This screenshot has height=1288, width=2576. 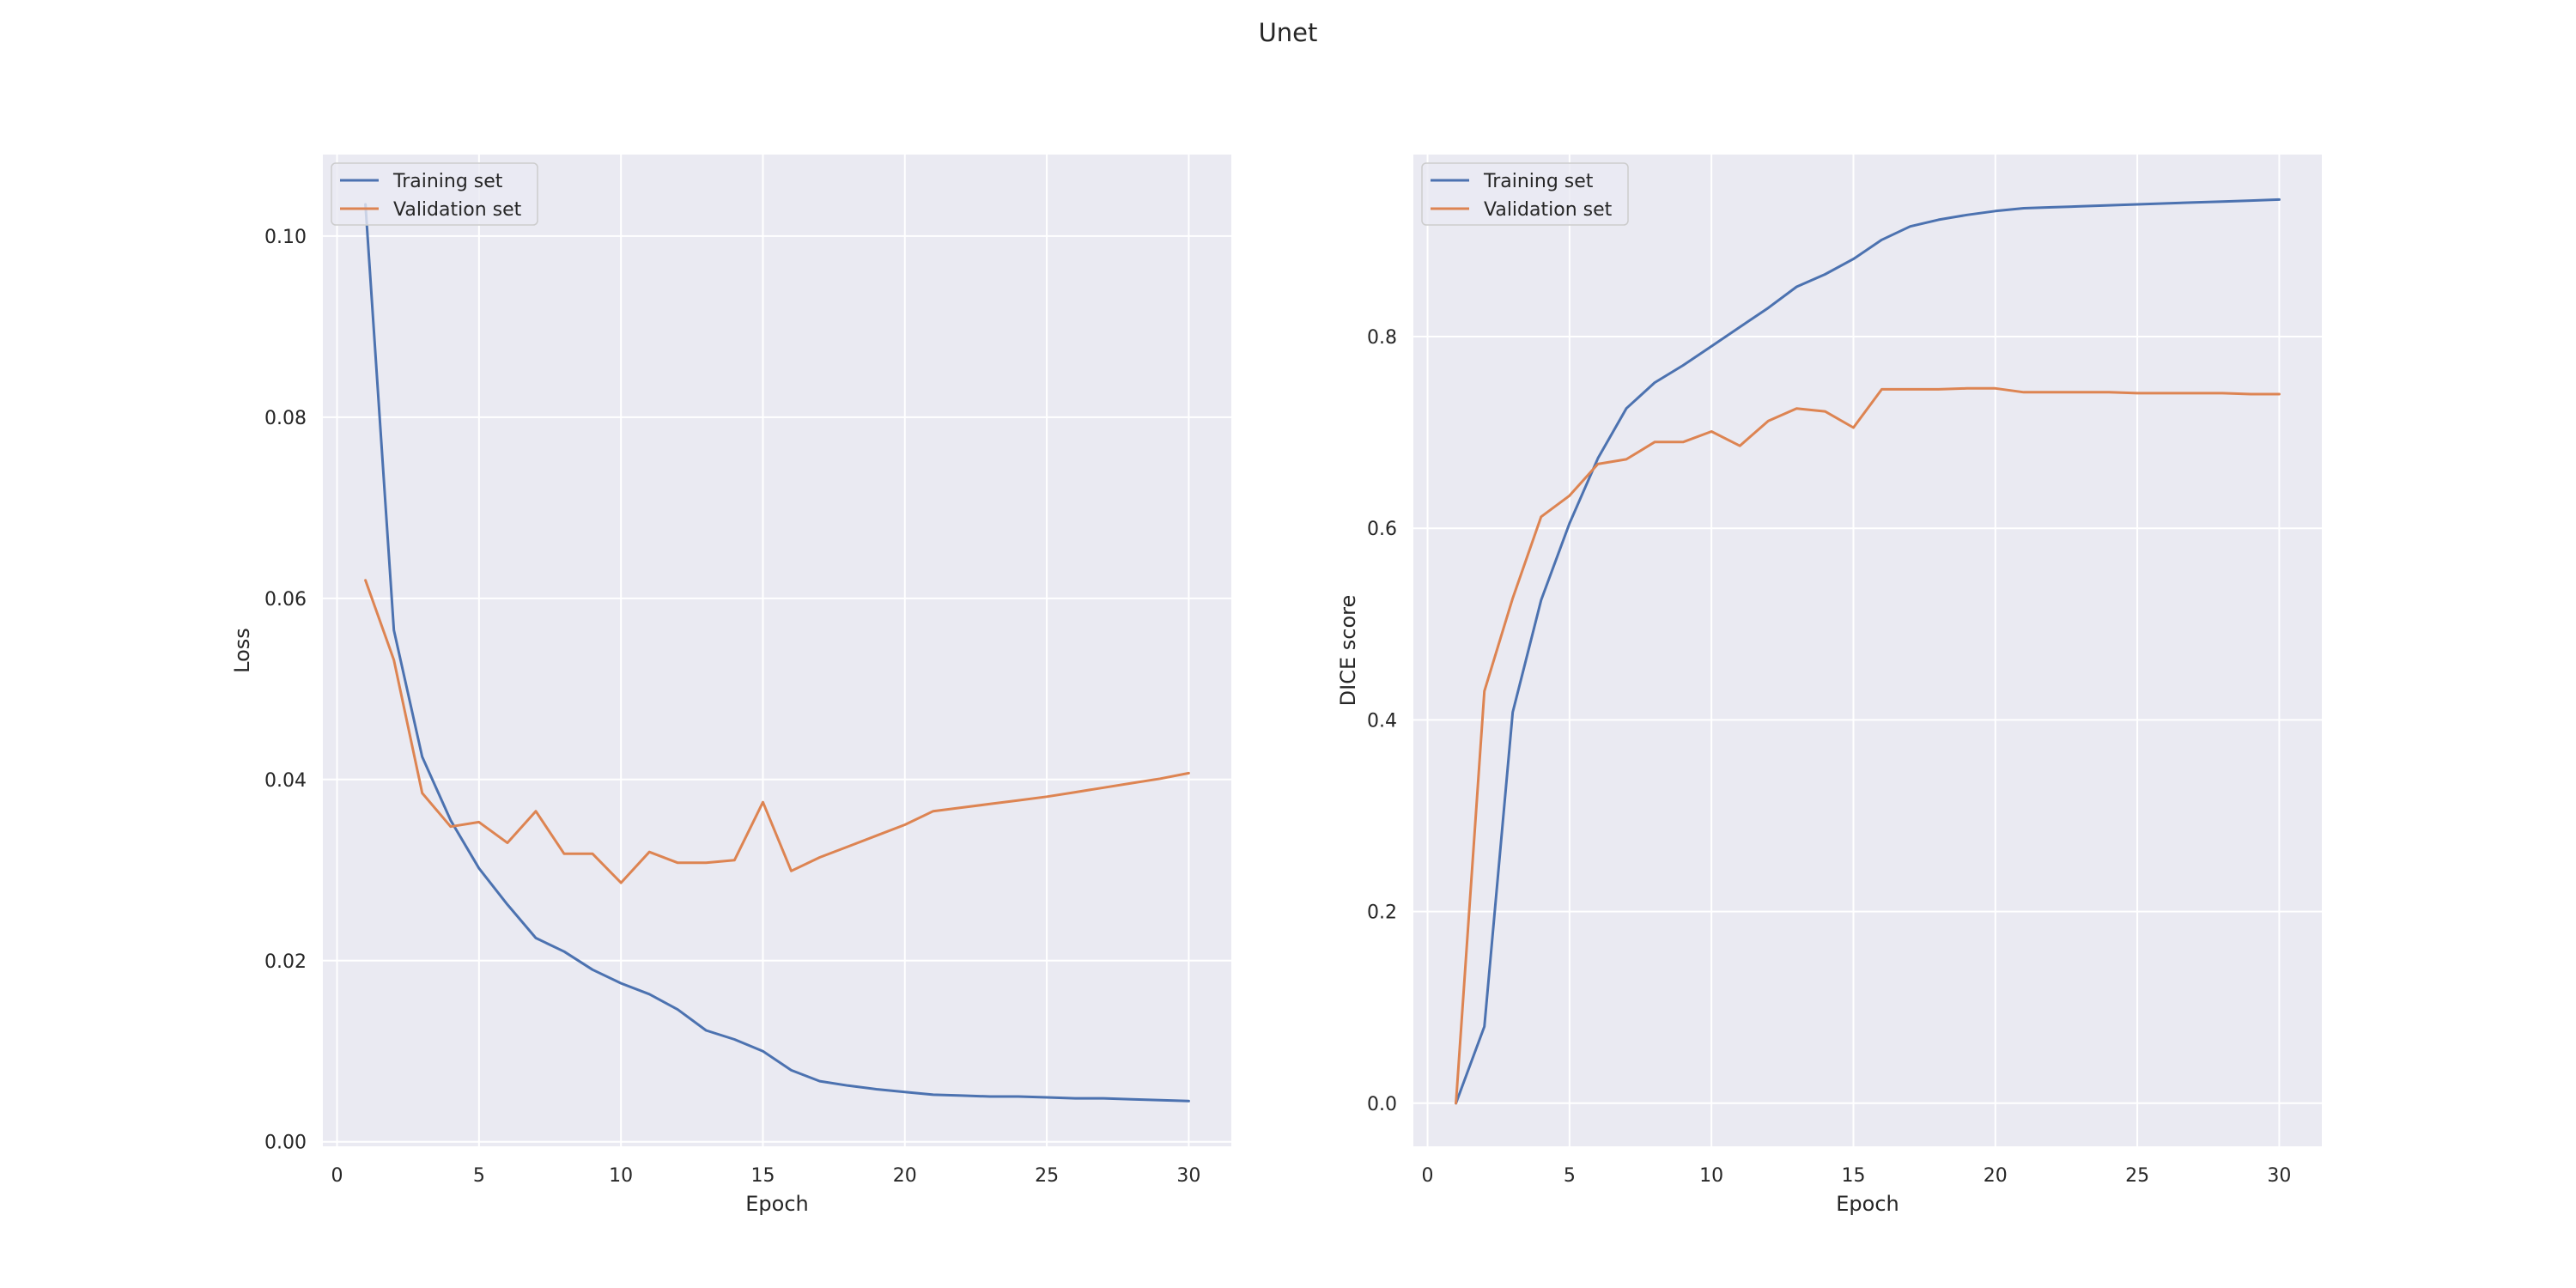 What do you see at coordinates (1288, 32) in the screenshot?
I see `figure-title: Unet` at bounding box center [1288, 32].